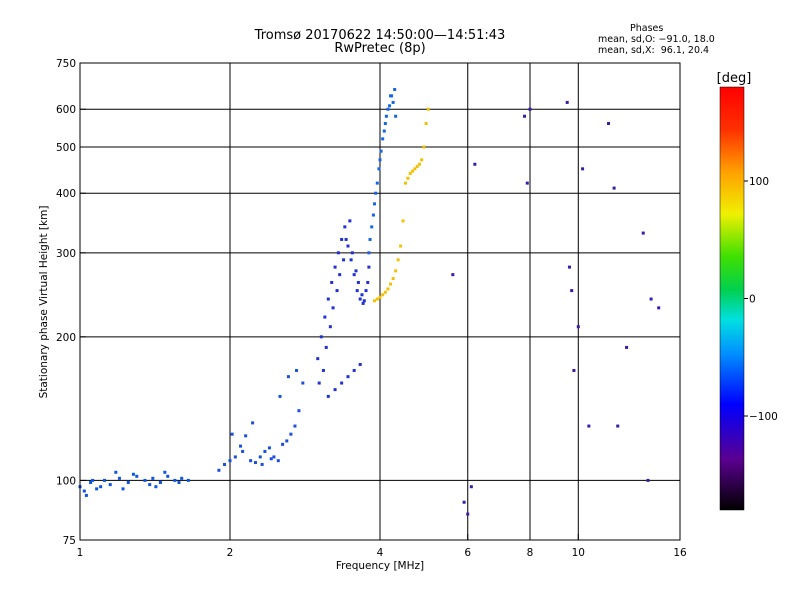  I want to click on y-tick-label: 200, so click(66, 338).